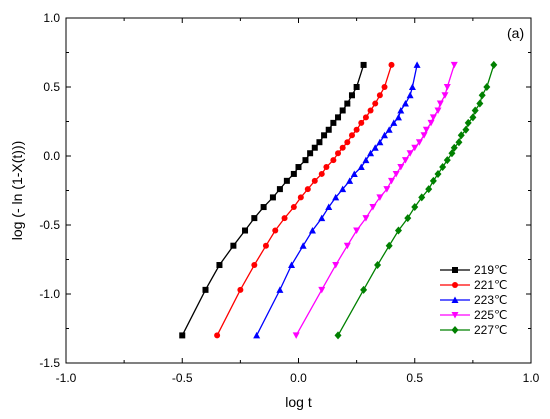  What do you see at coordinates (474, 300) in the screenshot?
I see `legend-entry: 223℃` at bounding box center [474, 300].